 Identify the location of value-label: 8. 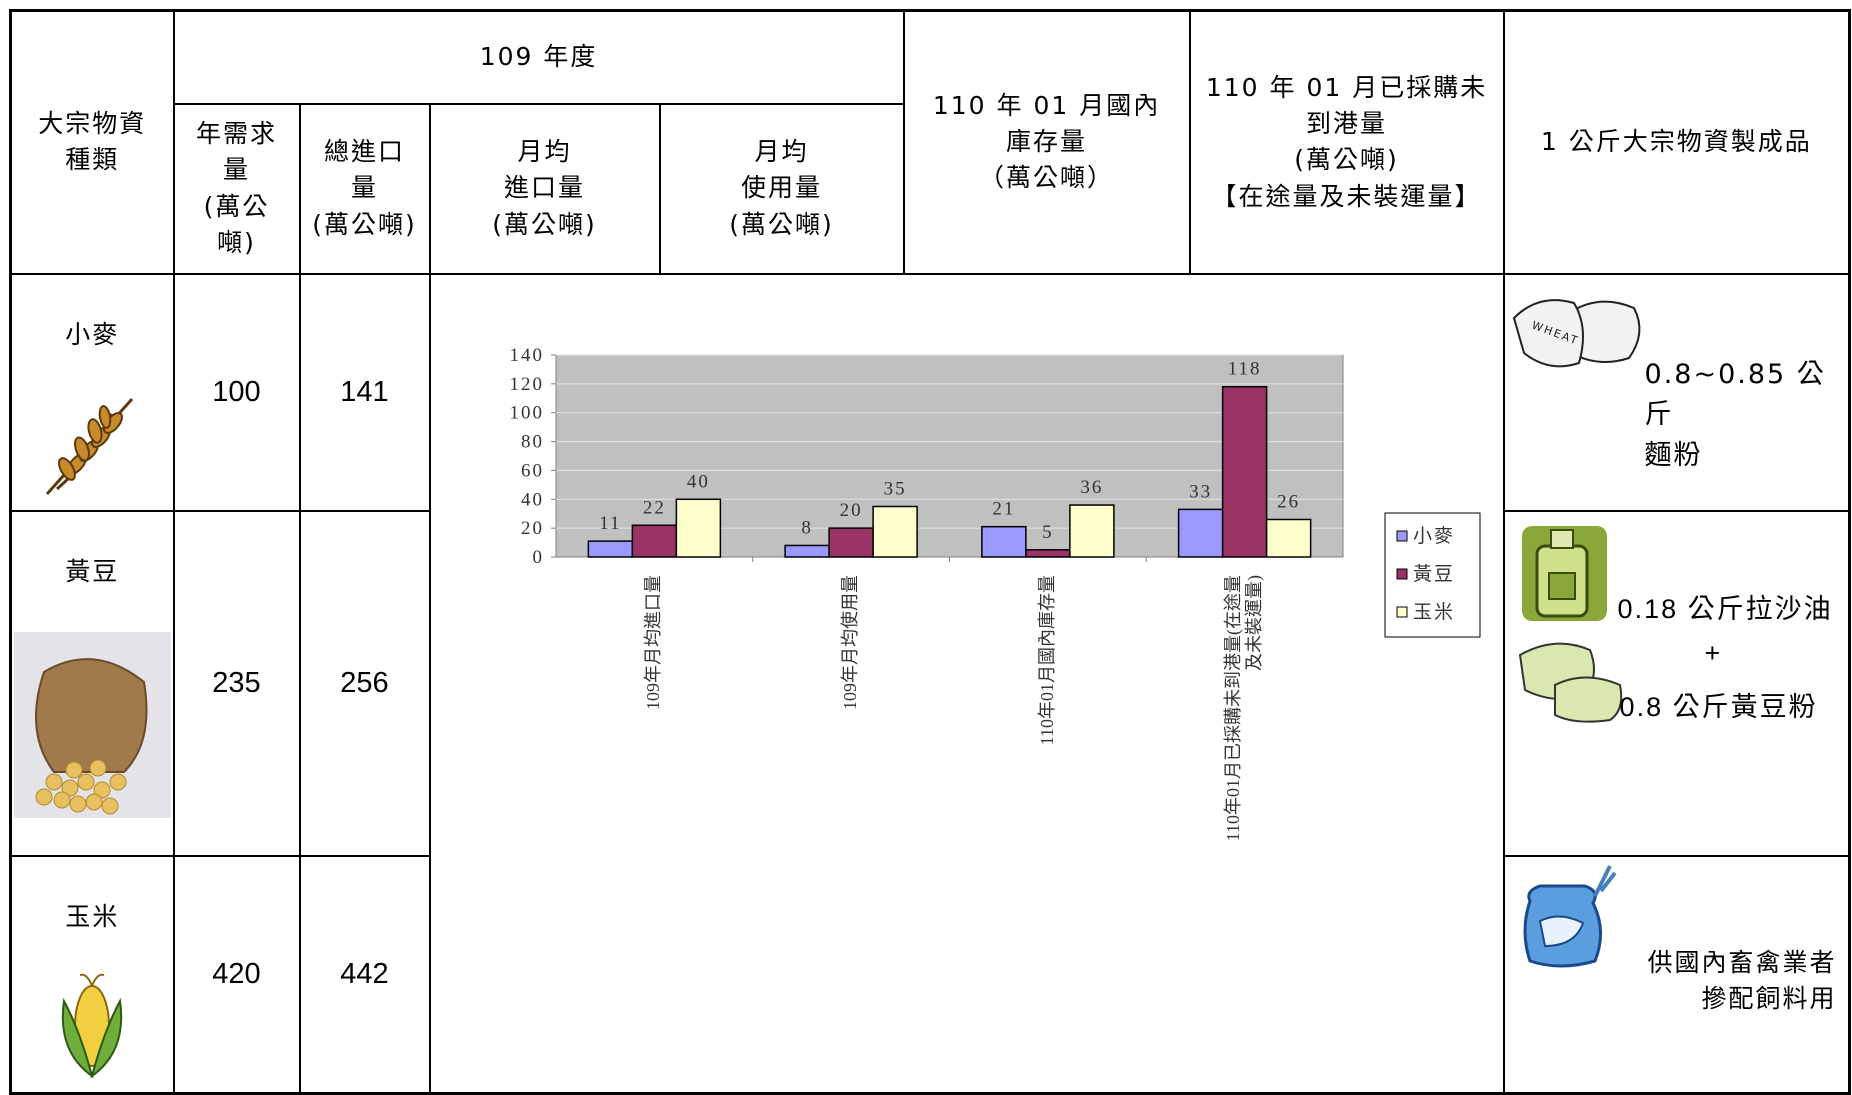
(807, 527).